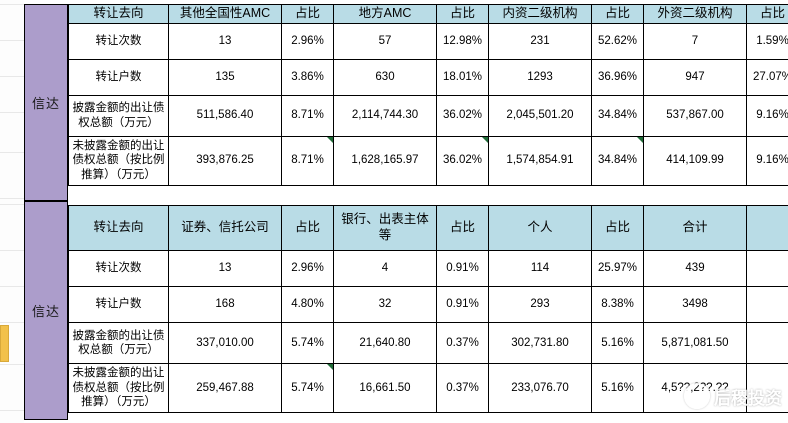 This screenshot has width=788, height=423. What do you see at coordinates (385, 268) in the screenshot?
I see `cell-value: 4` at bounding box center [385, 268].